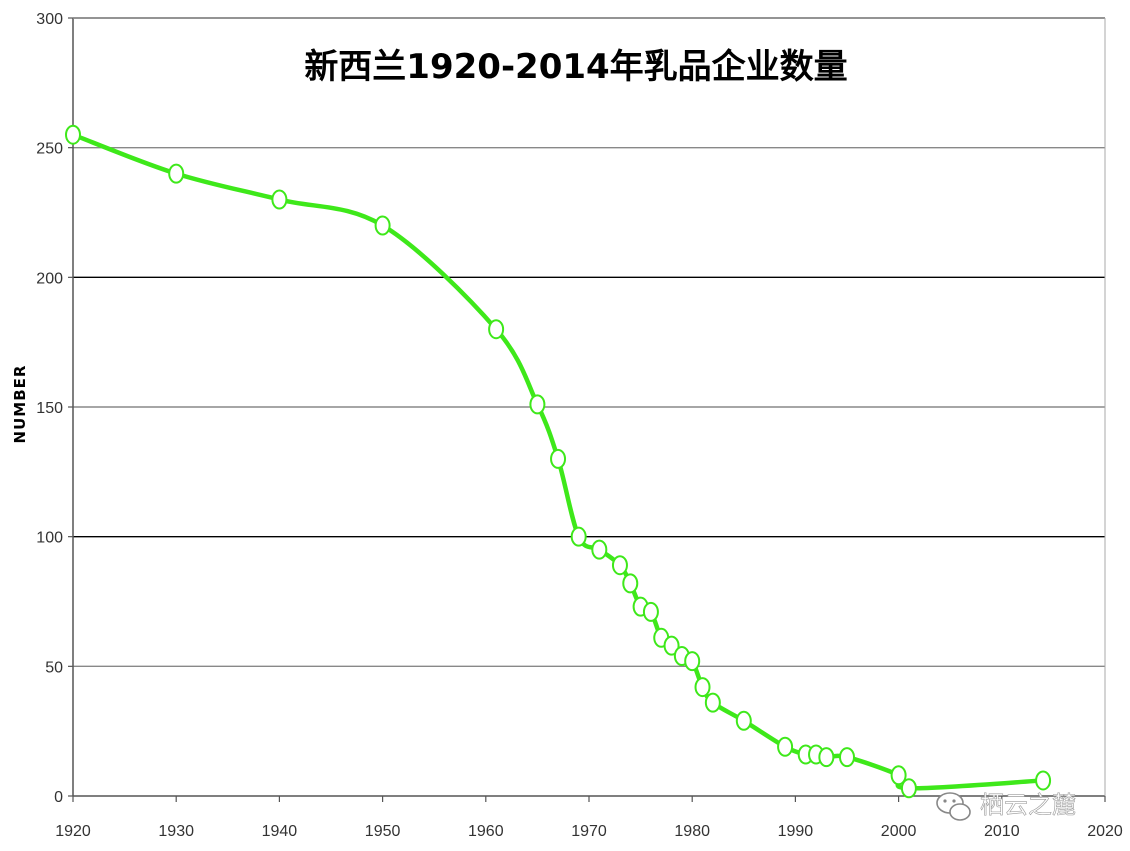 The height and width of the screenshot is (851, 1130). Describe the element at coordinates (49, 278) in the screenshot. I see `y-tick-label: 200` at that location.